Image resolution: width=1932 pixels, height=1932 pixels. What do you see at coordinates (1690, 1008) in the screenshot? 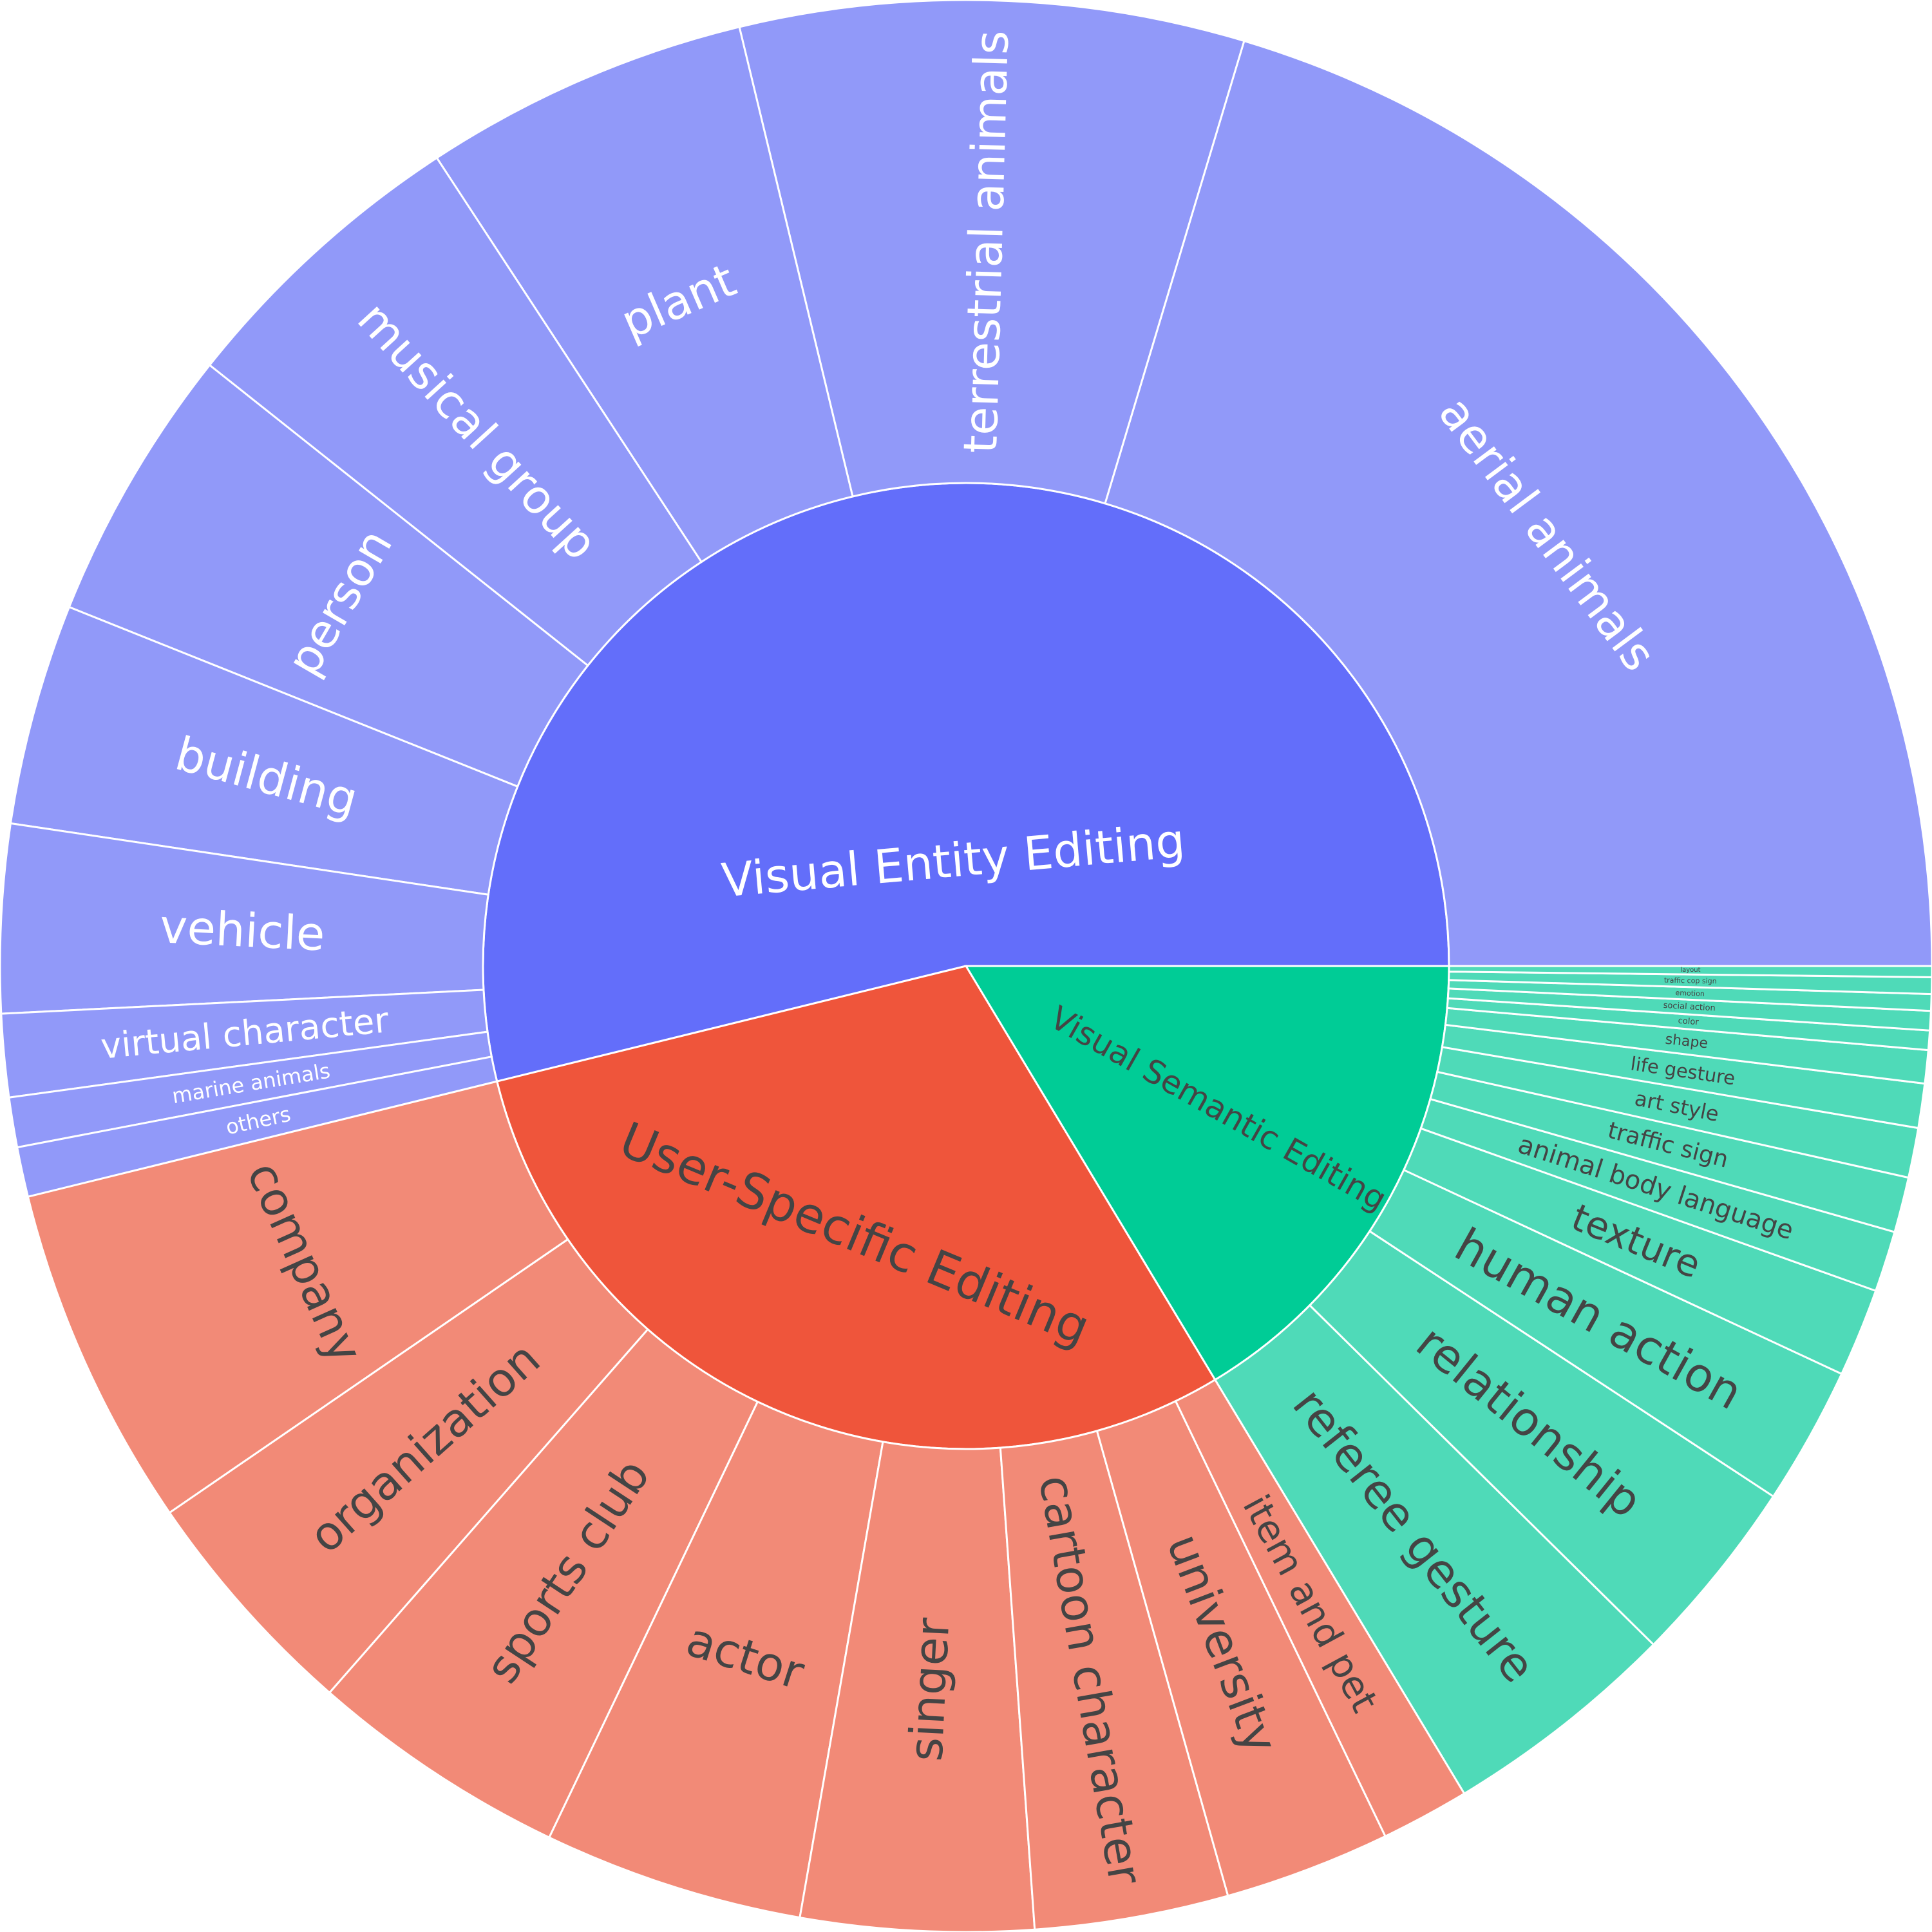
I see `label-social-action: social action` at bounding box center [1690, 1008].